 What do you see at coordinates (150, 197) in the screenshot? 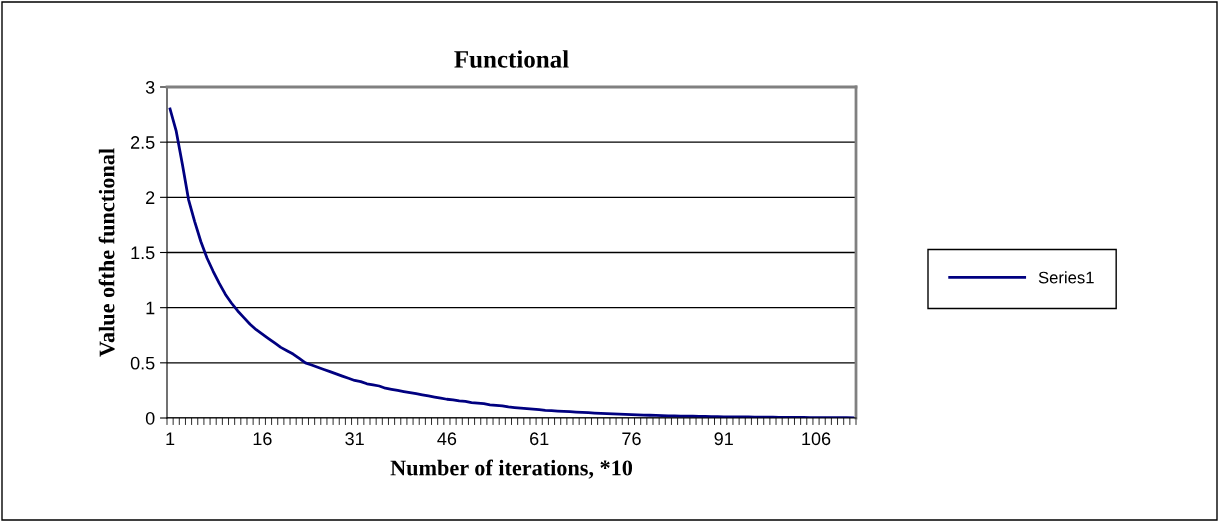
I see `y-tick-label: 2` at bounding box center [150, 197].